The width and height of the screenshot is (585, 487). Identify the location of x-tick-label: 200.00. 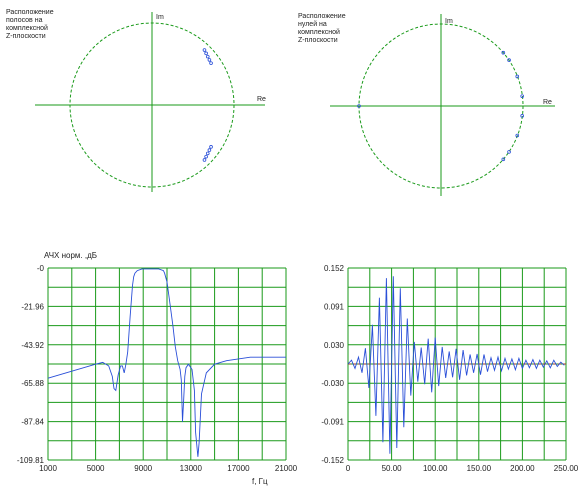
(522, 468).